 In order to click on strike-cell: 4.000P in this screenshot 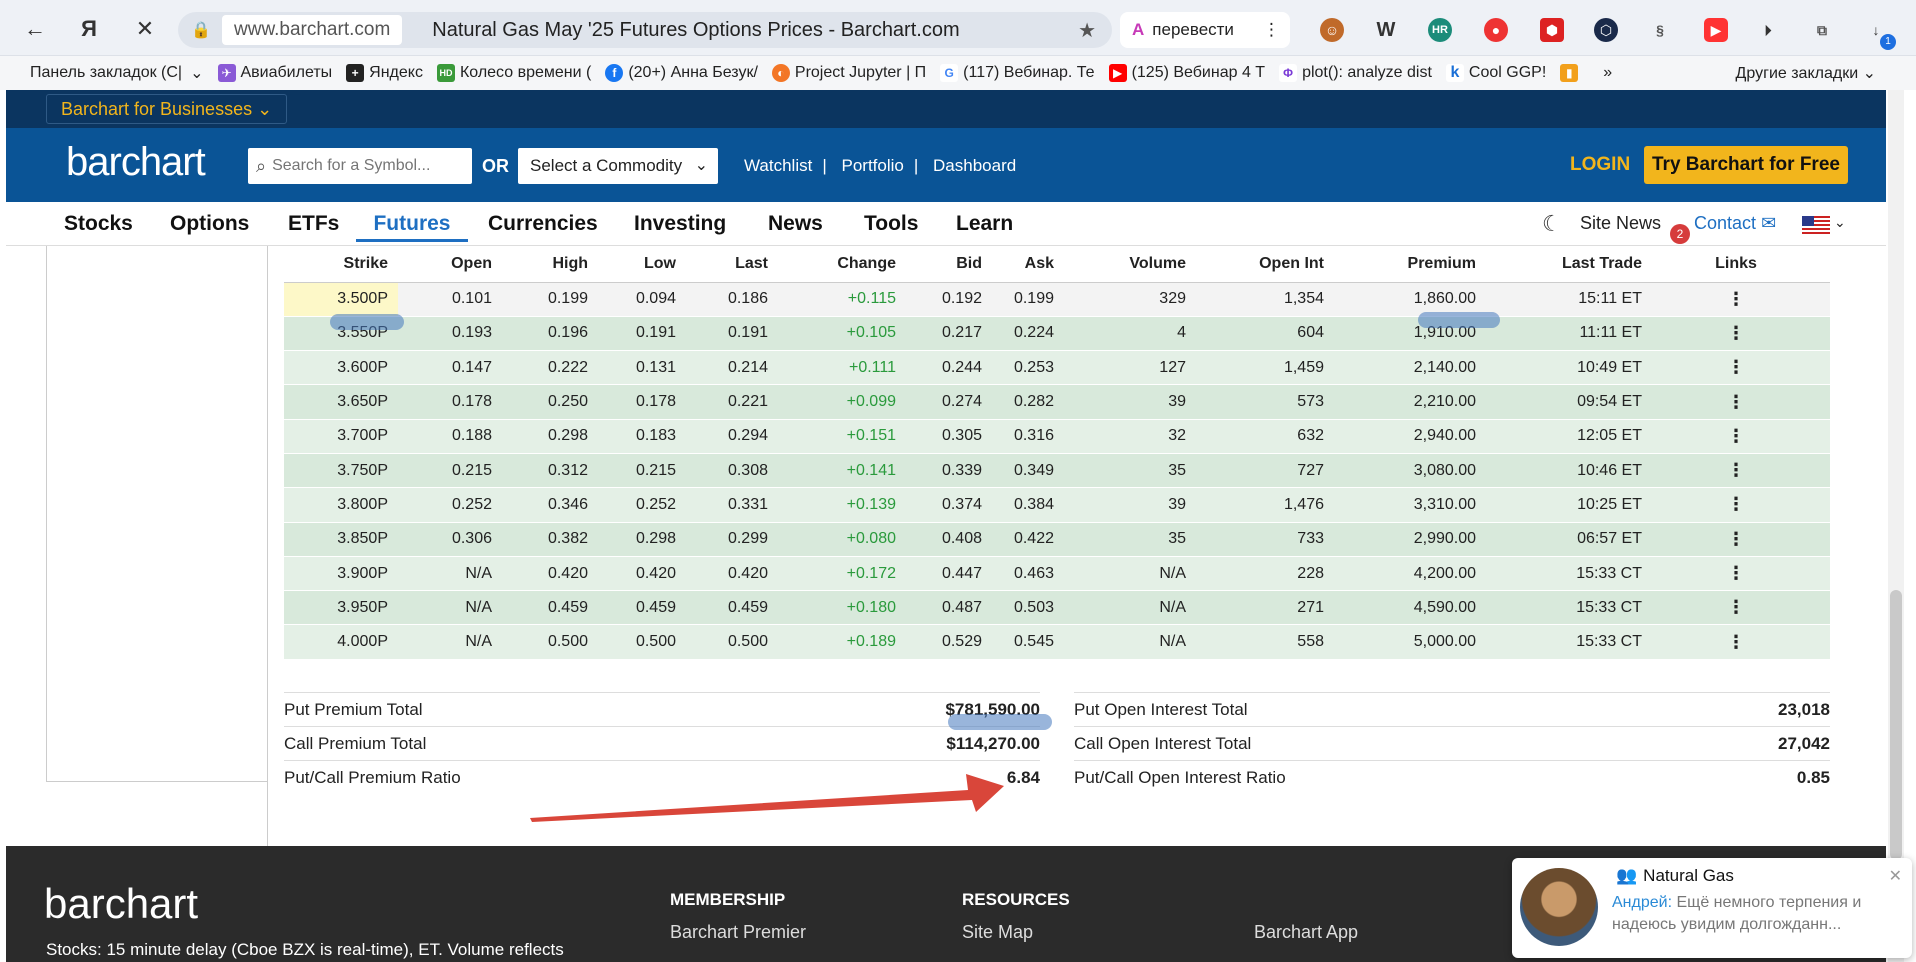, I will do `click(341, 642)`.